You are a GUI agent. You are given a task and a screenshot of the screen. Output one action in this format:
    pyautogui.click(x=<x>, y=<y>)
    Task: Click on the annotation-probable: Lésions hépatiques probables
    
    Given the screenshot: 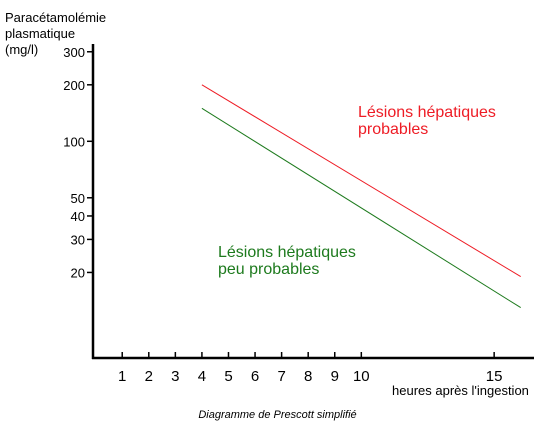 What is the action you would take?
    pyautogui.click(x=427, y=121)
    